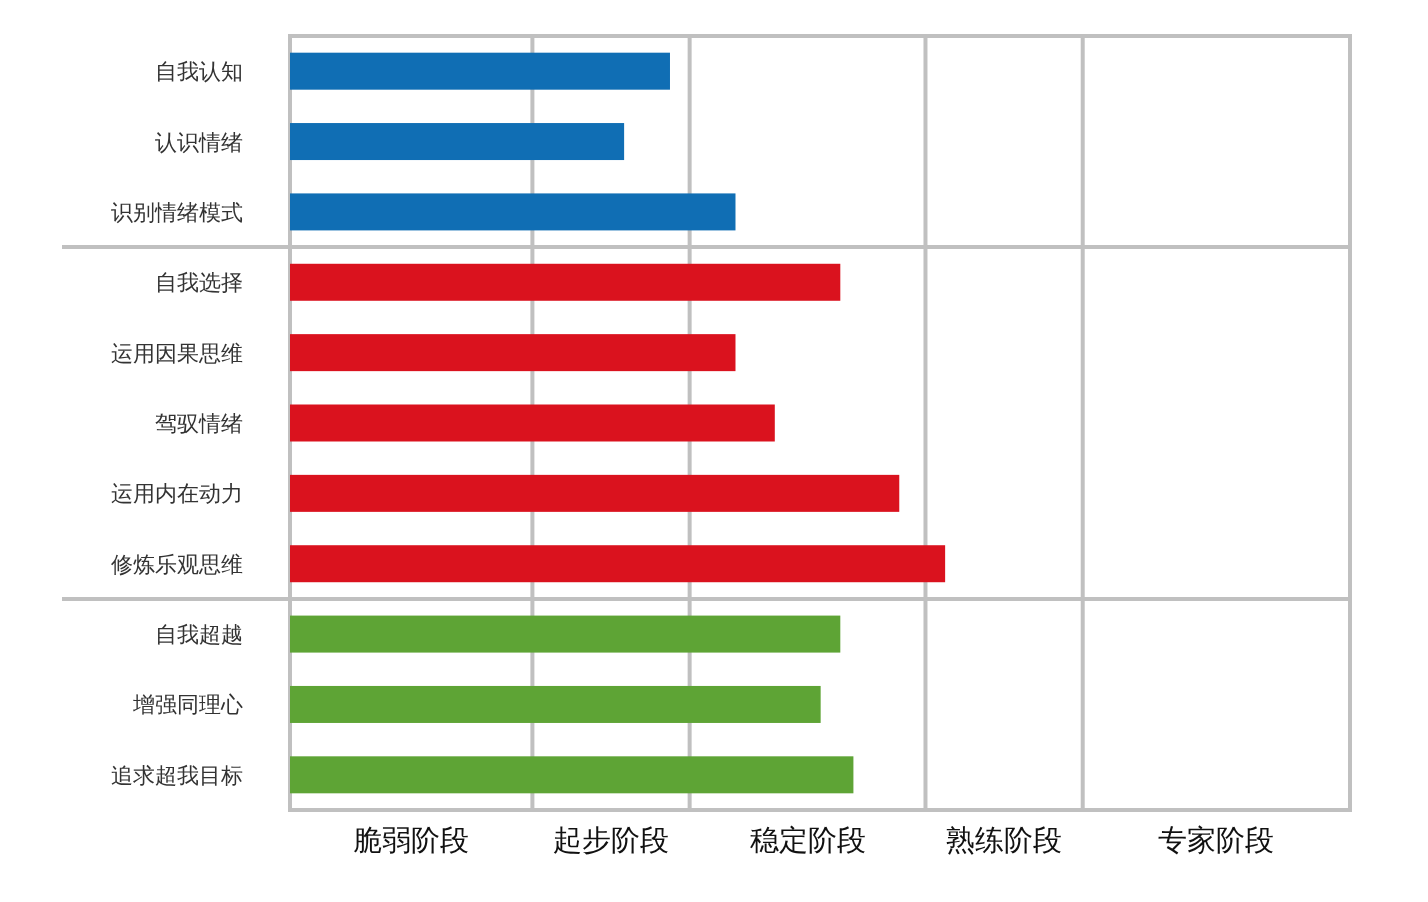  What do you see at coordinates (177, 353) in the screenshot?
I see `y-tick-label: 运用因果思维` at bounding box center [177, 353].